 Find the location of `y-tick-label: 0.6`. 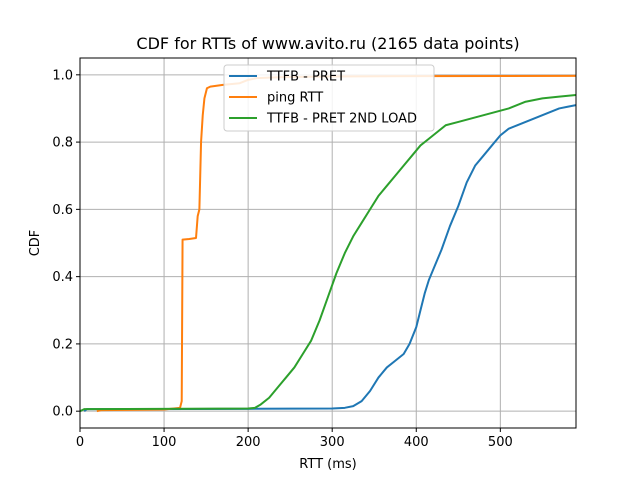

y-tick-label: 0.6 is located at coordinates (62, 210).